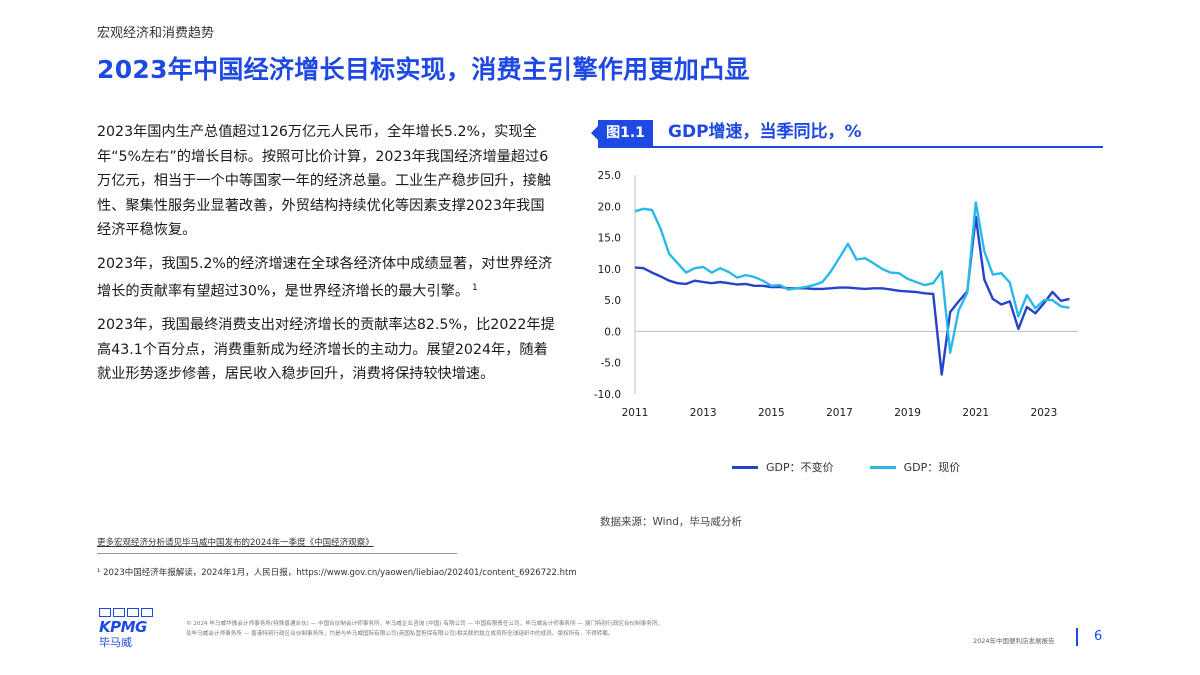  Describe the element at coordinates (771, 413) in the screenshot. I see `x-tick-label: 2015` at that location.